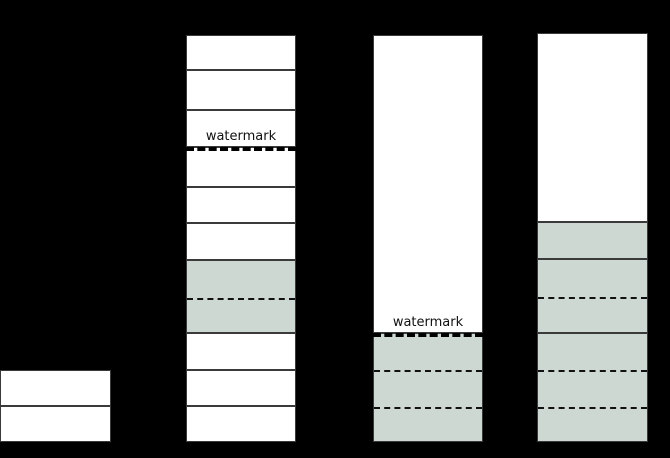 This screenshot has height=458, width=670. I want to click on bar-2: watermark, so click(241, 238).